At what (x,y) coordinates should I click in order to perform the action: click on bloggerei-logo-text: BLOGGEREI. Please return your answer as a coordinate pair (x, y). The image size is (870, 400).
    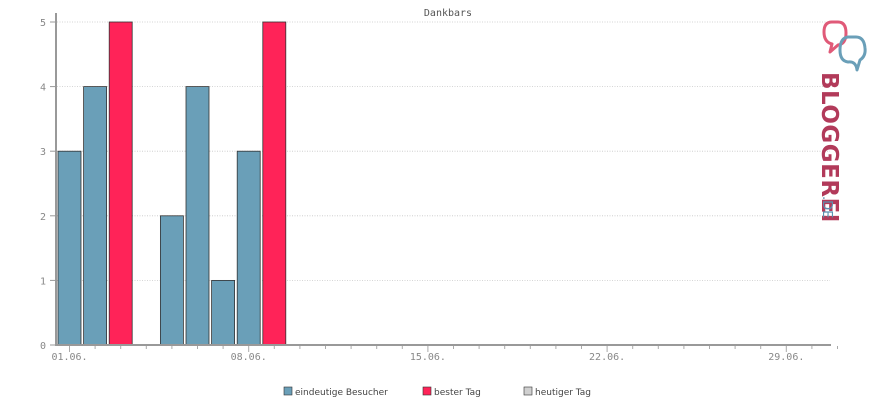
    Looking at the image, I should click on (829, 147).